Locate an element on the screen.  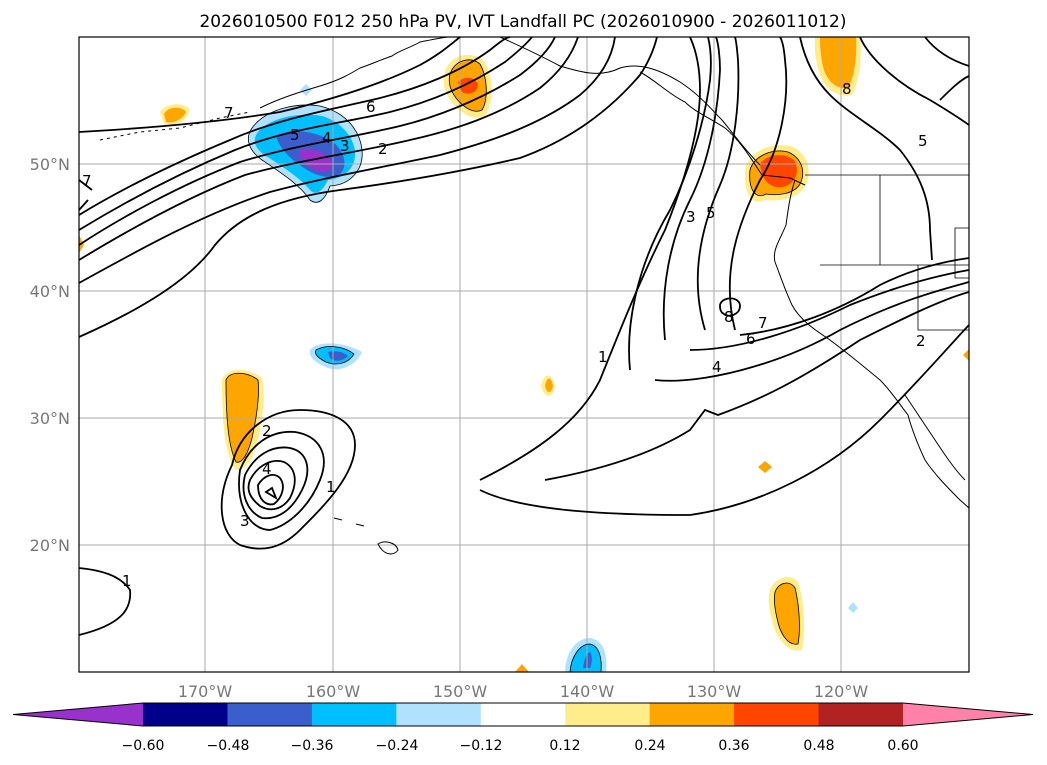
contour-label-4: 4 is located at coordinates (327, 138).